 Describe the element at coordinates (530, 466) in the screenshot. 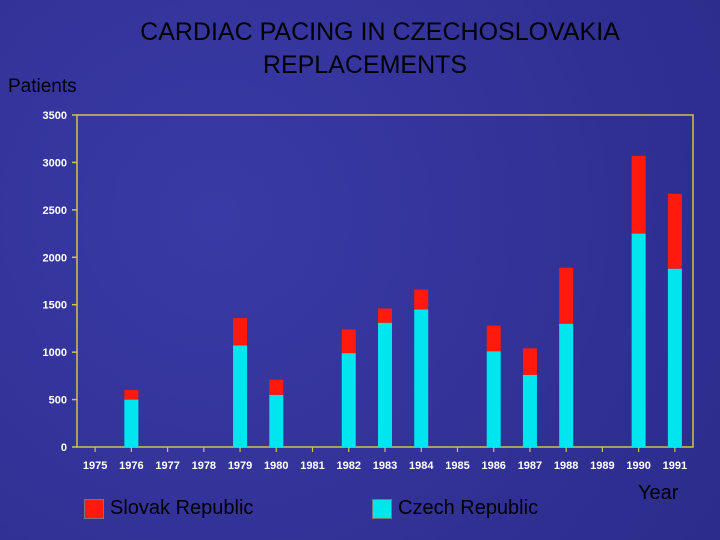

I see `x-tick-label: 1987` at that location.